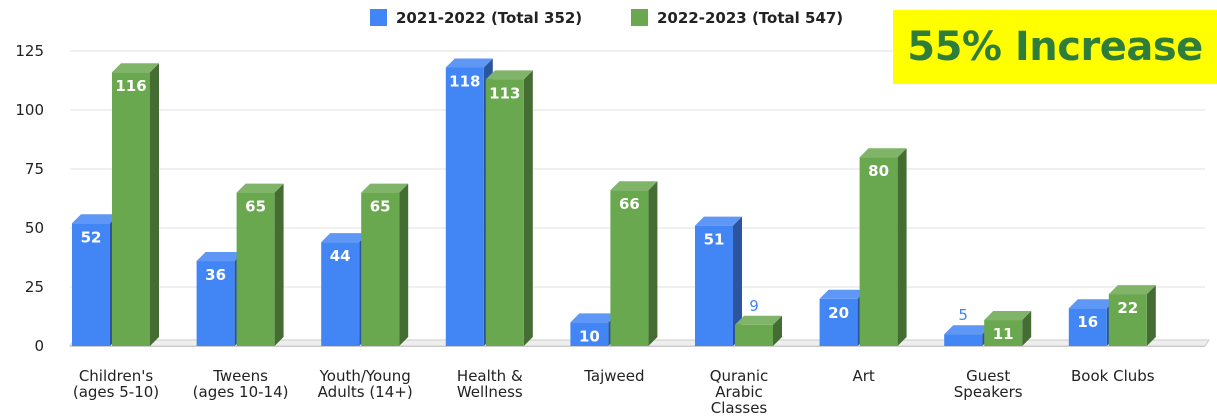  What do you see at coordinates (758, 321) in the screenshot?
I see `bar-series-2: 9` at bounding box center [758, 321].